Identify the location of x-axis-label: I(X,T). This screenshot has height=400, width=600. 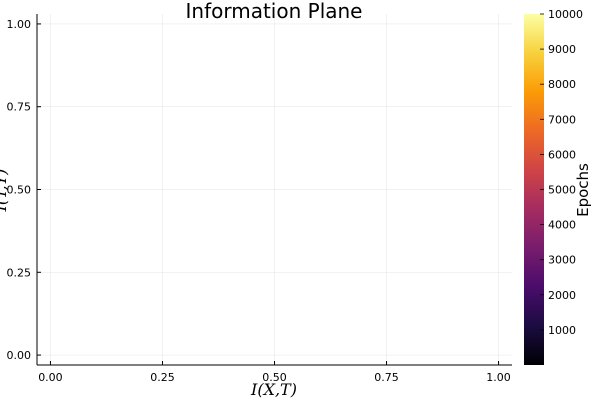
(273, 389).